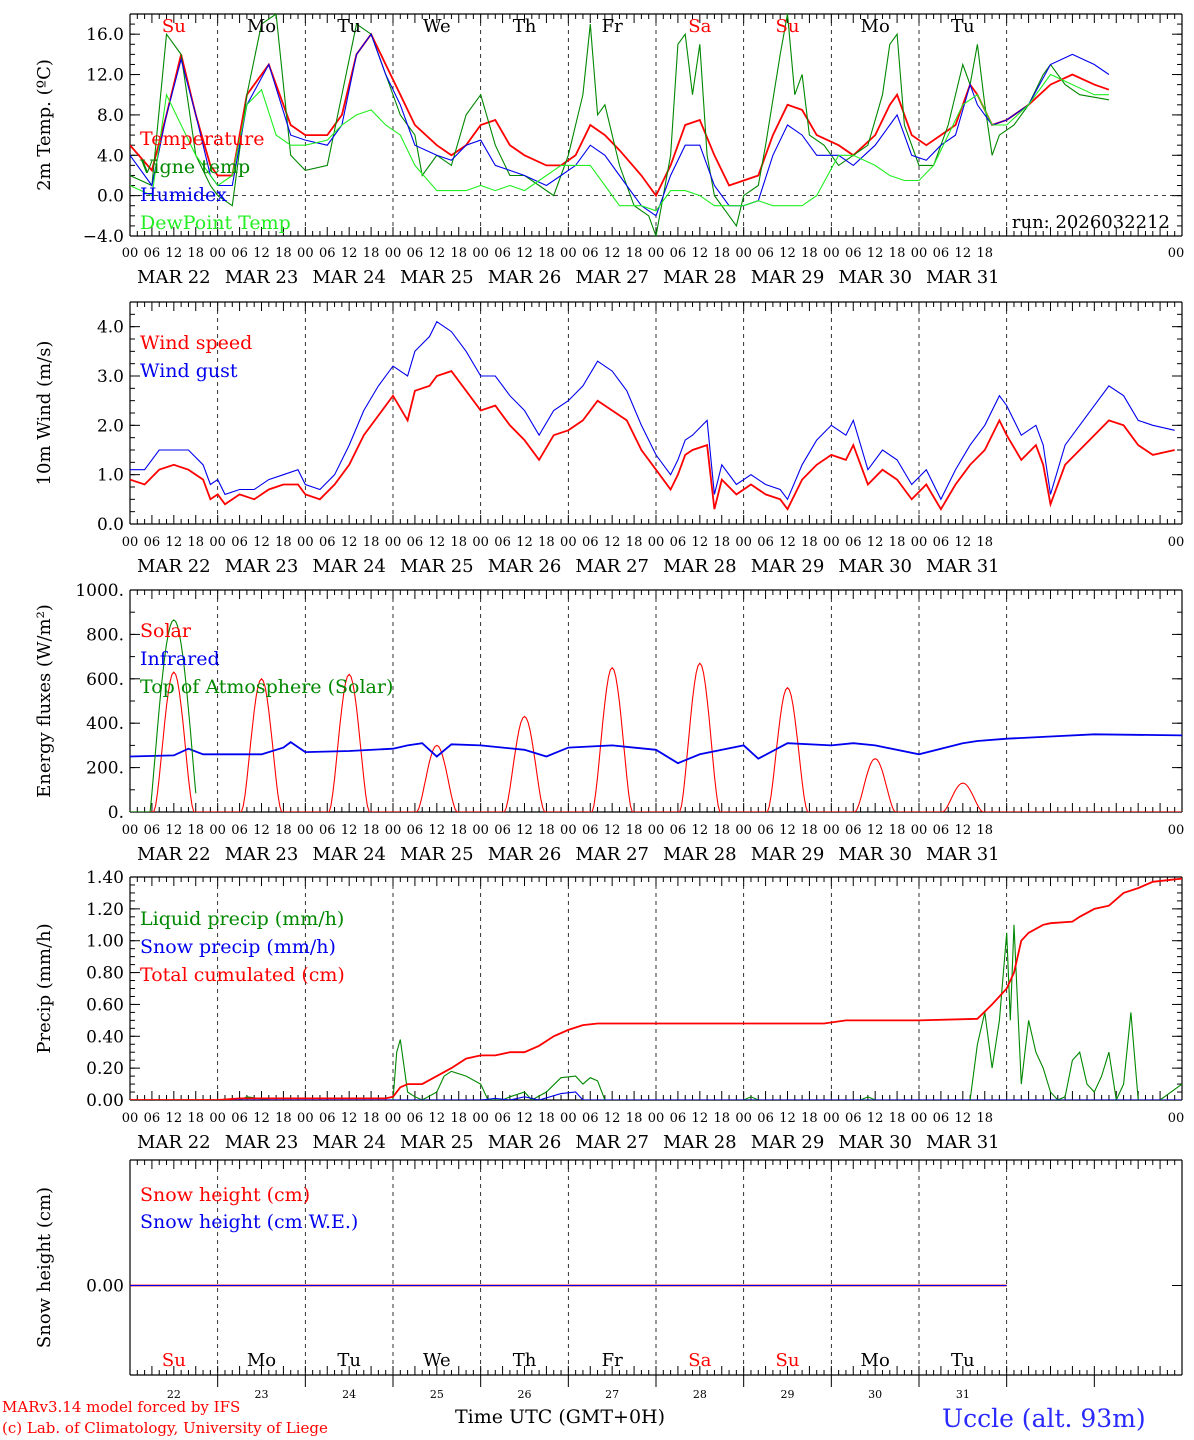 The width and height of the screenshot is (1194, 1440). What do you see at coordinates (105, 76) in the screenshot?
I see `y-tick-label: 12.0` at bounding box center [105, 76].